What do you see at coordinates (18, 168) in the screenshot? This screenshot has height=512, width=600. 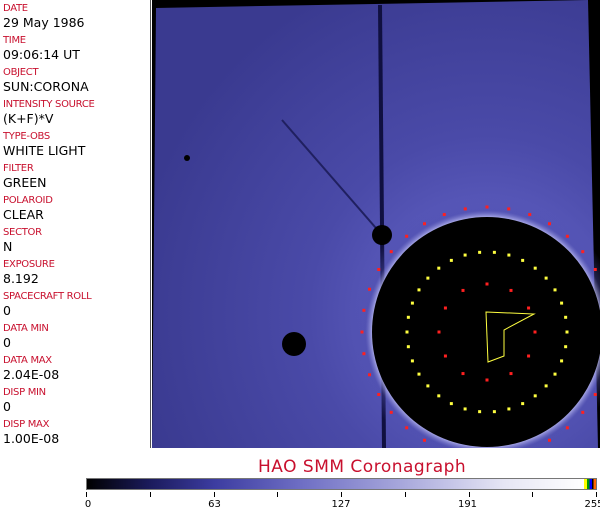 I see `field-label: FILTER` at bounding box center [18, 168].